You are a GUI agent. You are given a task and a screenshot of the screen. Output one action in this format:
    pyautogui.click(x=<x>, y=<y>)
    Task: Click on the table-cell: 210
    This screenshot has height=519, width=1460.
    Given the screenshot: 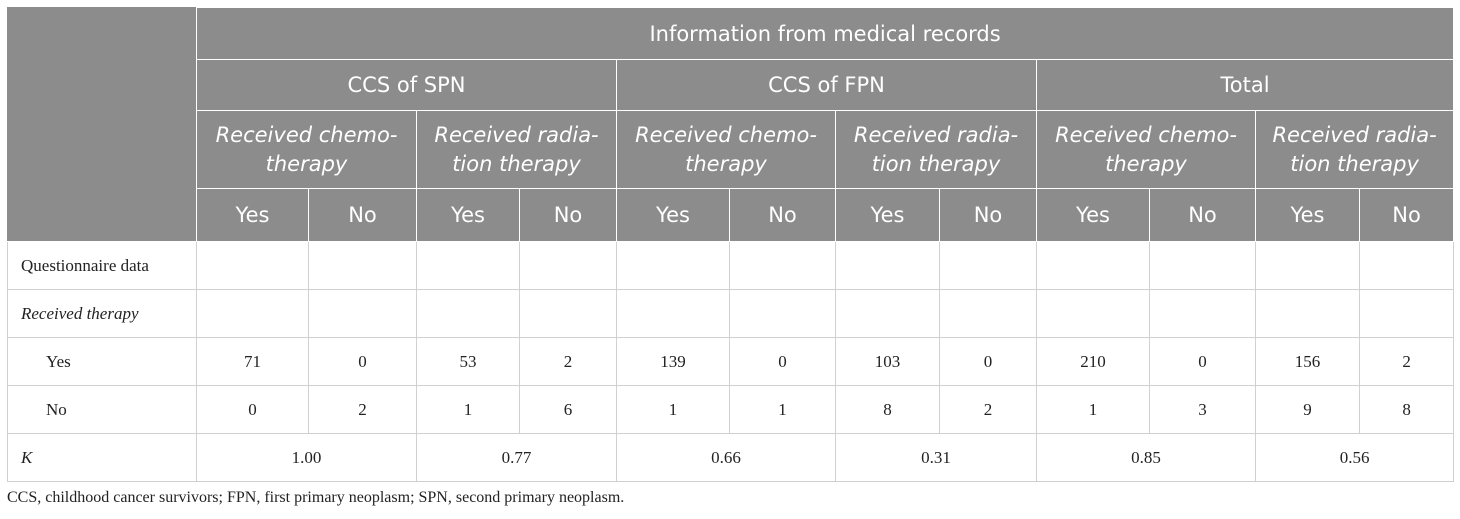 What is the action you would take?
    pyautogui.click(x=1093, y=361)
    